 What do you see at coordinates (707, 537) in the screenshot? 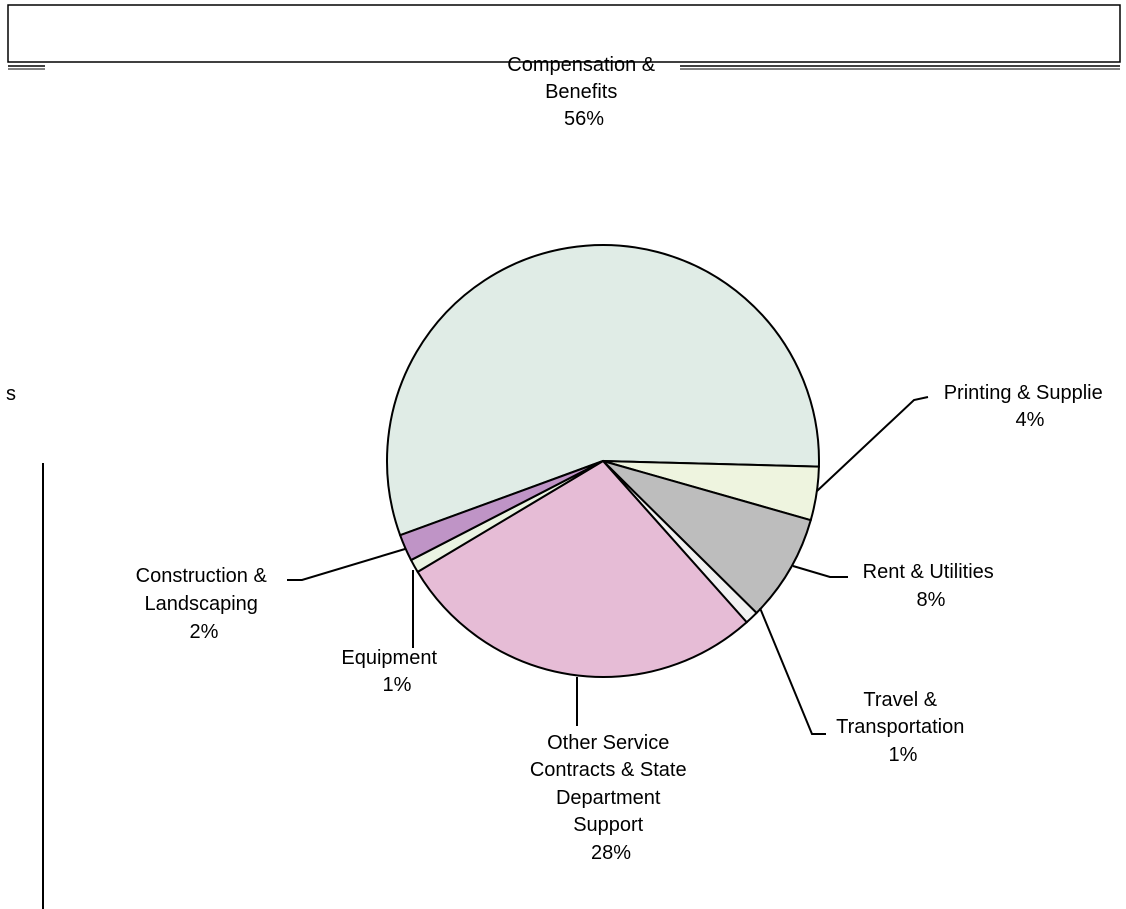
I see `slice-rent-utilities` at bounding box center [707, 537].